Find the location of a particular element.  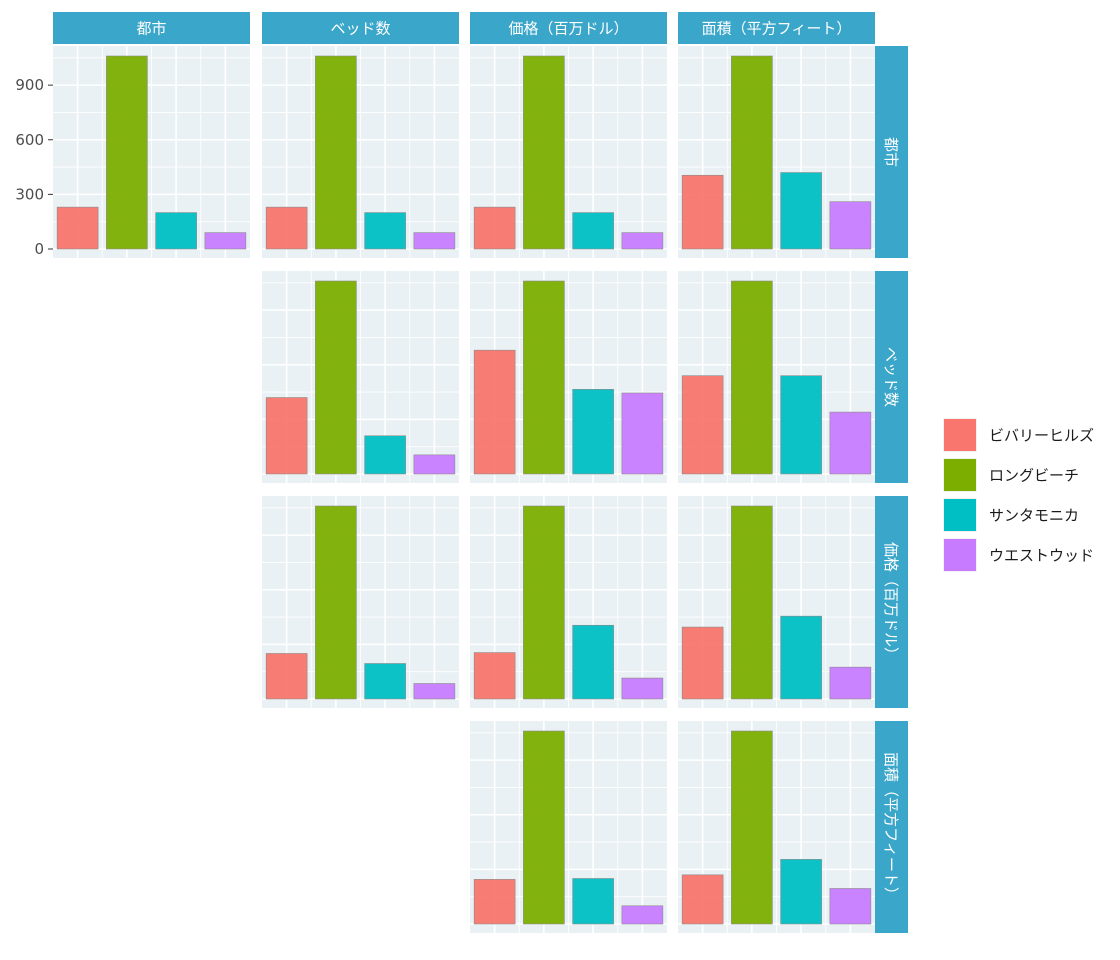

legend-label: ロングビーチ is located at coordinates (1034, 476).